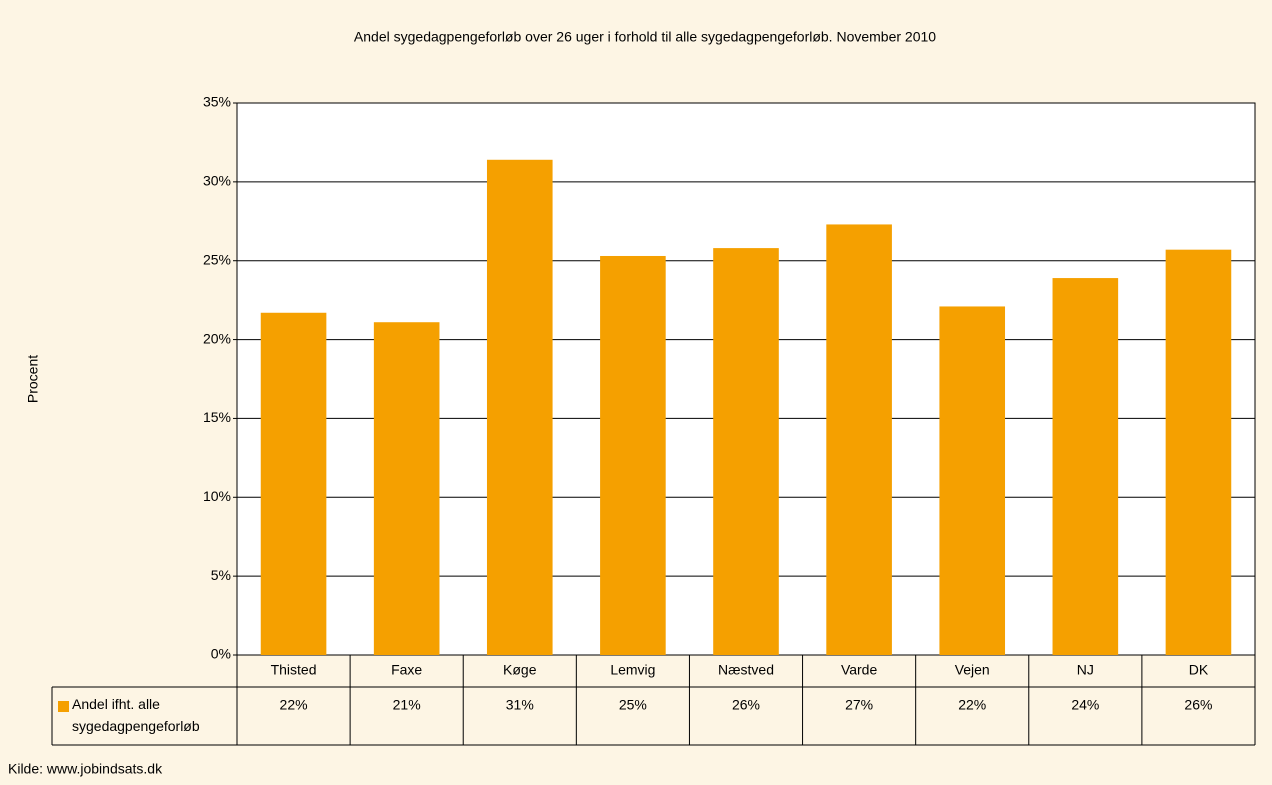 This screenshot has height=785, width=1272. Describe the element at coordinates (217, 259) in the screenshot. I see `y-tick-label: 25%` at that location.